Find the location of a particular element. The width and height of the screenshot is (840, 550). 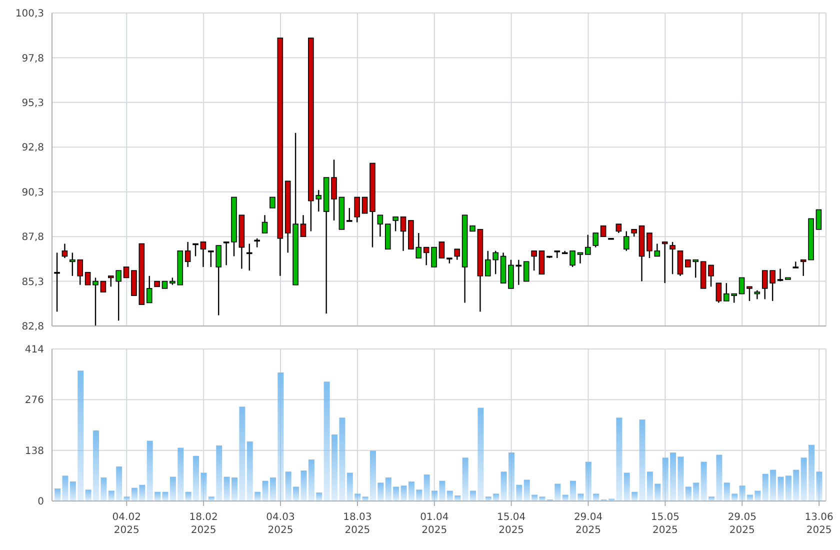

x-tick-label: 01.04 2025 is located at coordinates (434, 524).